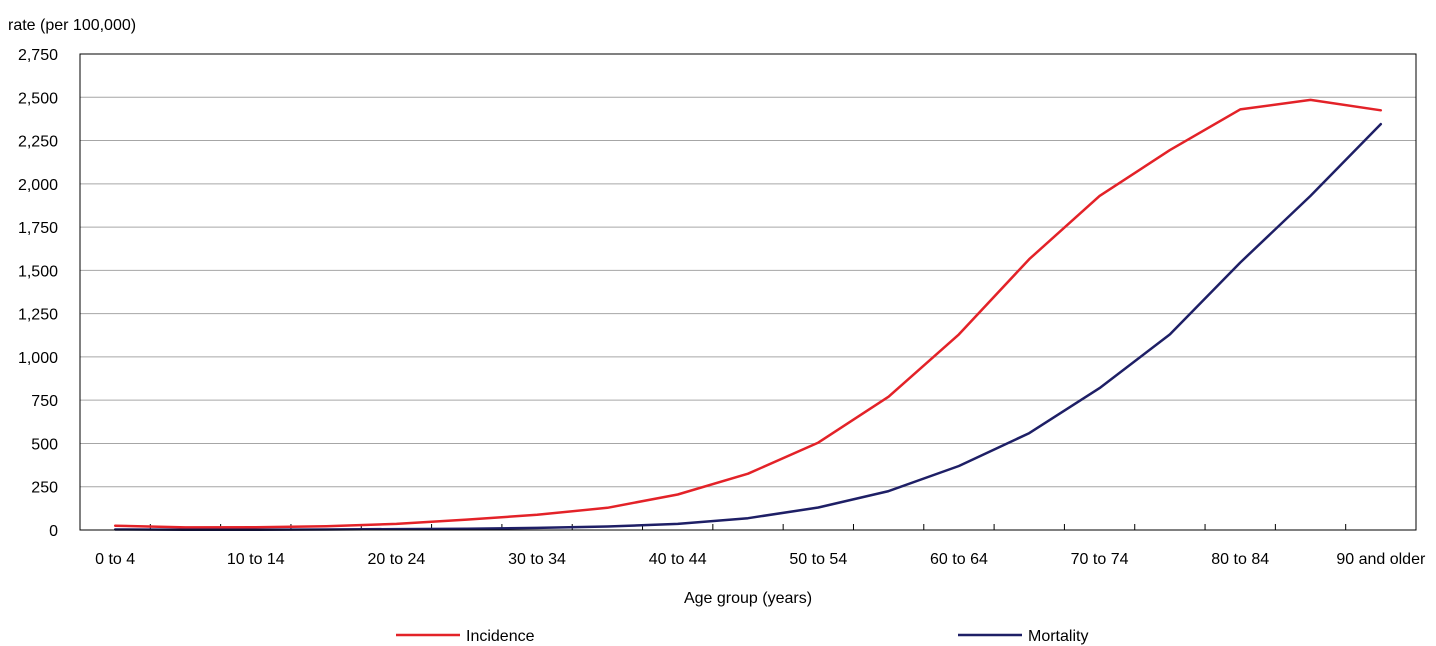  I want to click on x-tick-label: 60 to 64, so click(959, 559).